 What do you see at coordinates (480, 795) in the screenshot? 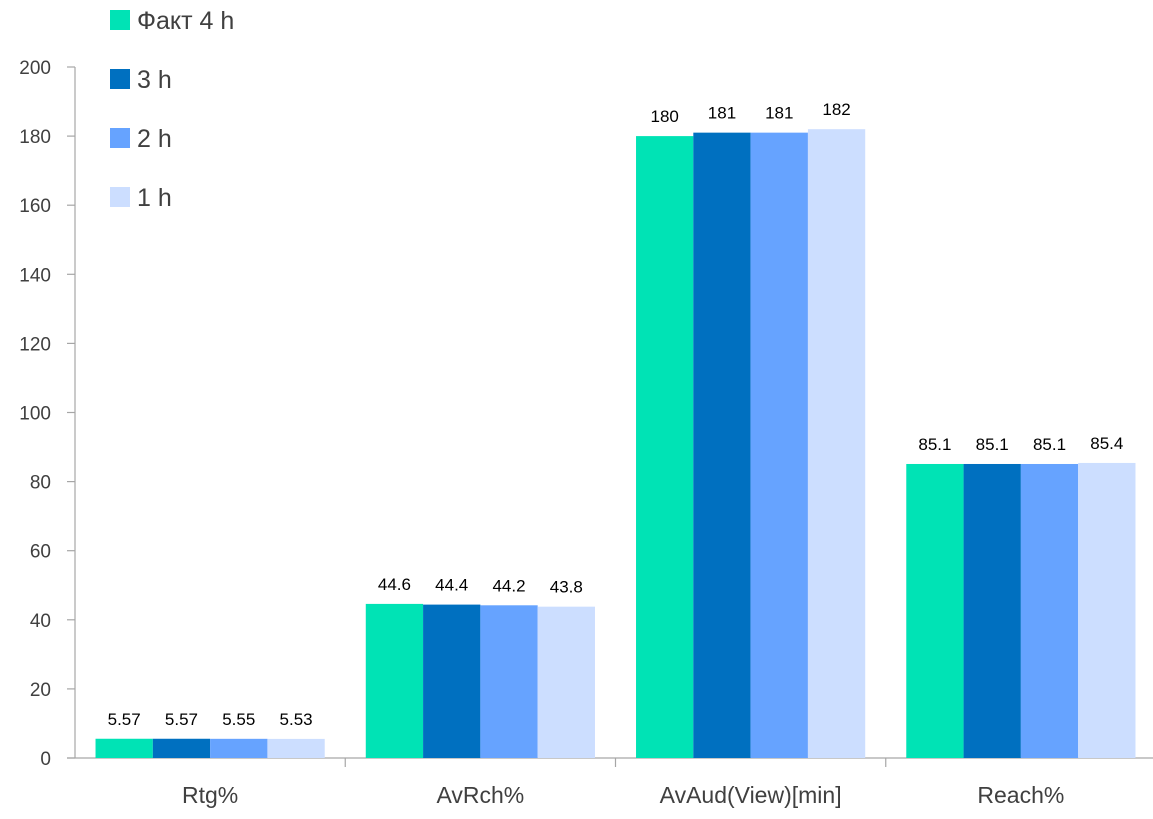
I see `x-category-label: AvRch%` at bounding box center [480, 795].